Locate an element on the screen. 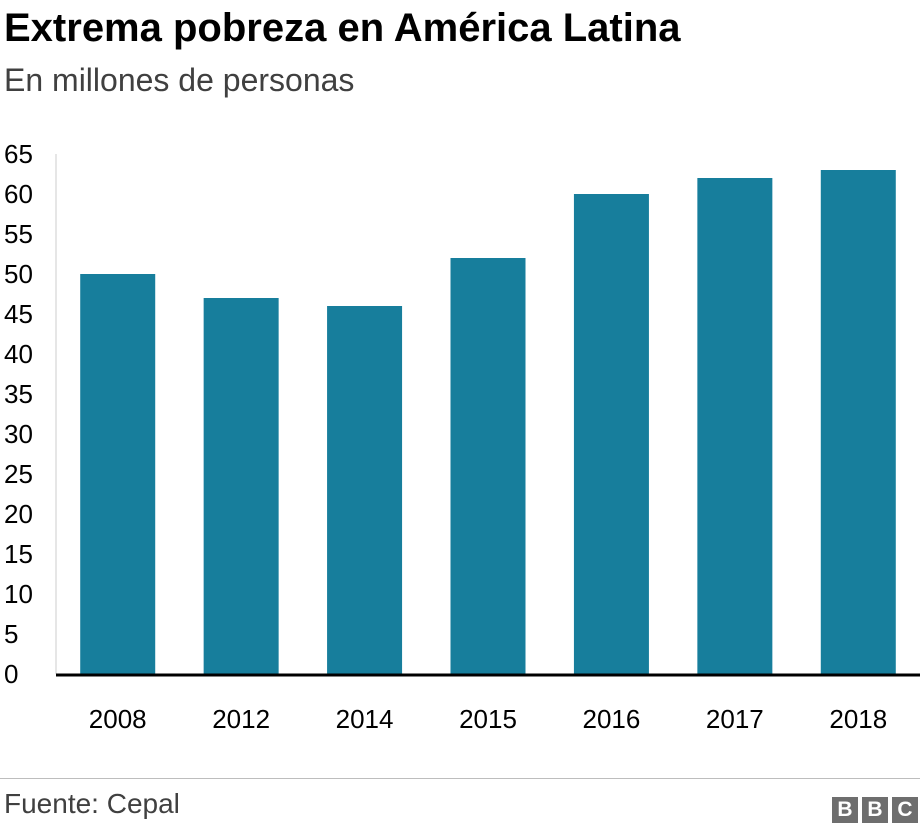 This screenshot has height=834, width=920. y-tick-label: 30 is located at coordinates (18, 434).